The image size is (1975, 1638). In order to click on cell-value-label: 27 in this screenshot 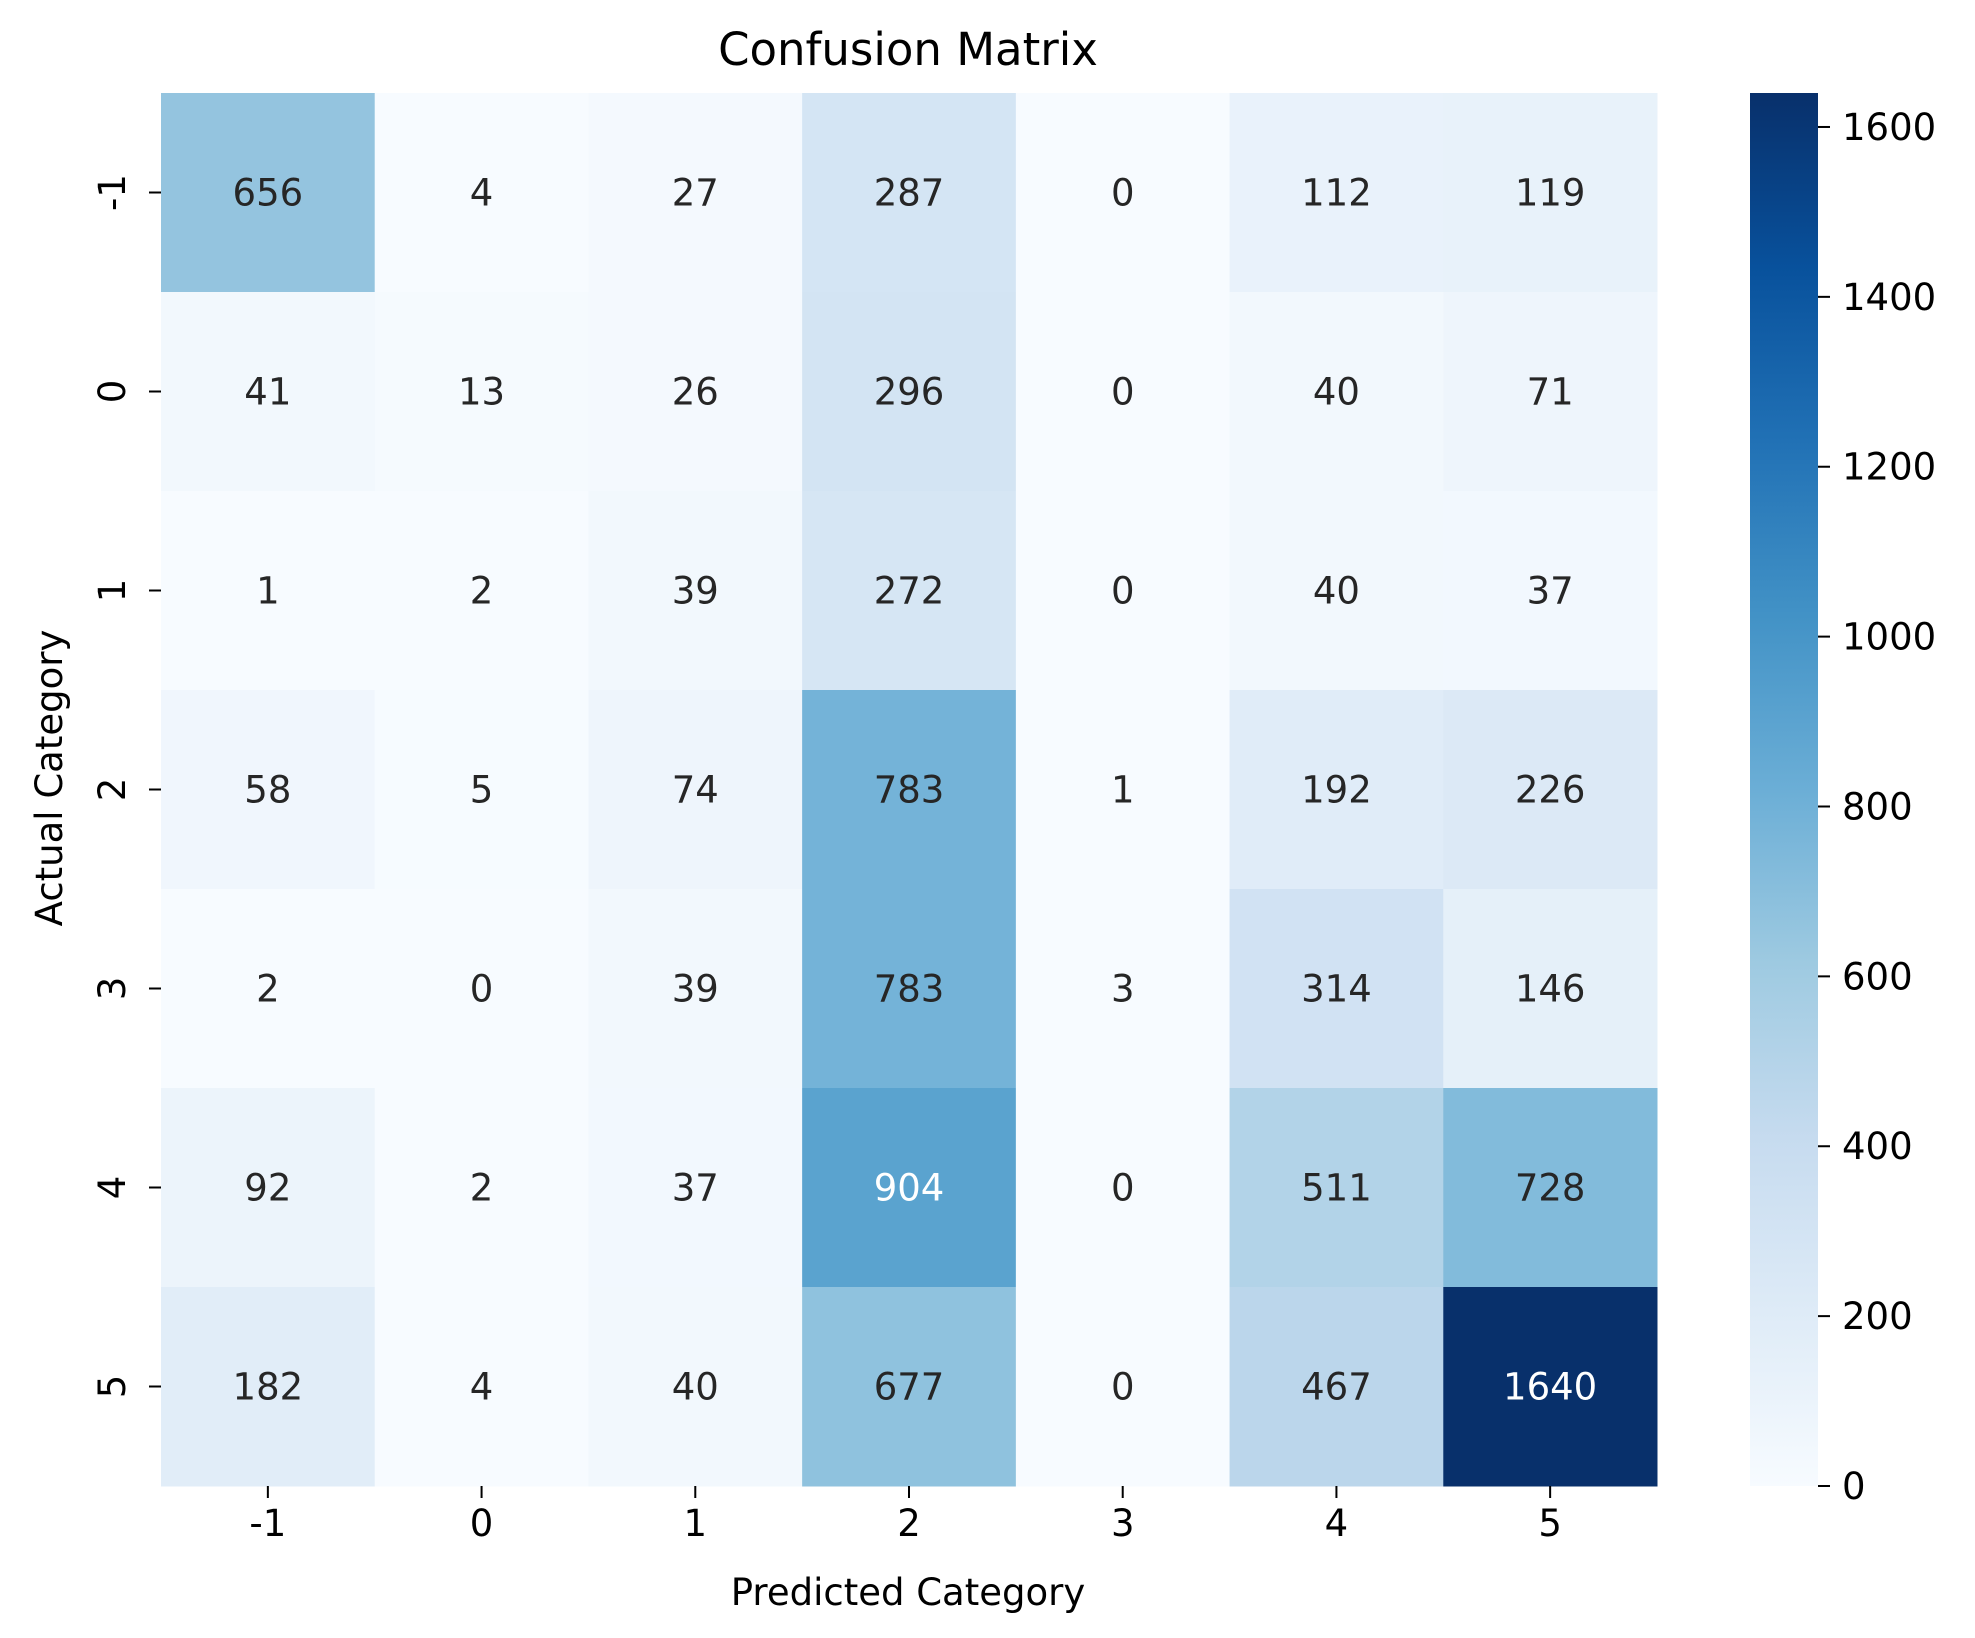, I will do `click(695, 193)`.